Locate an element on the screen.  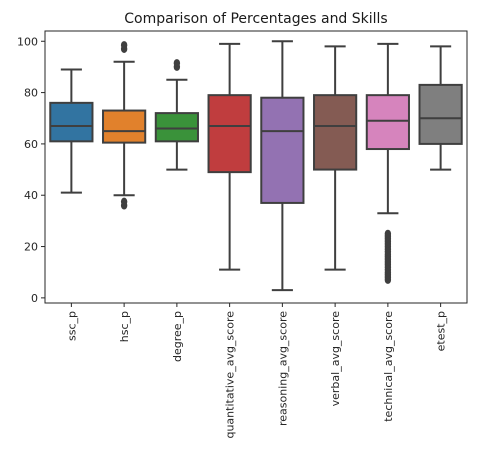
box-reasoning-avg-score is located at coordinates (282, 166).